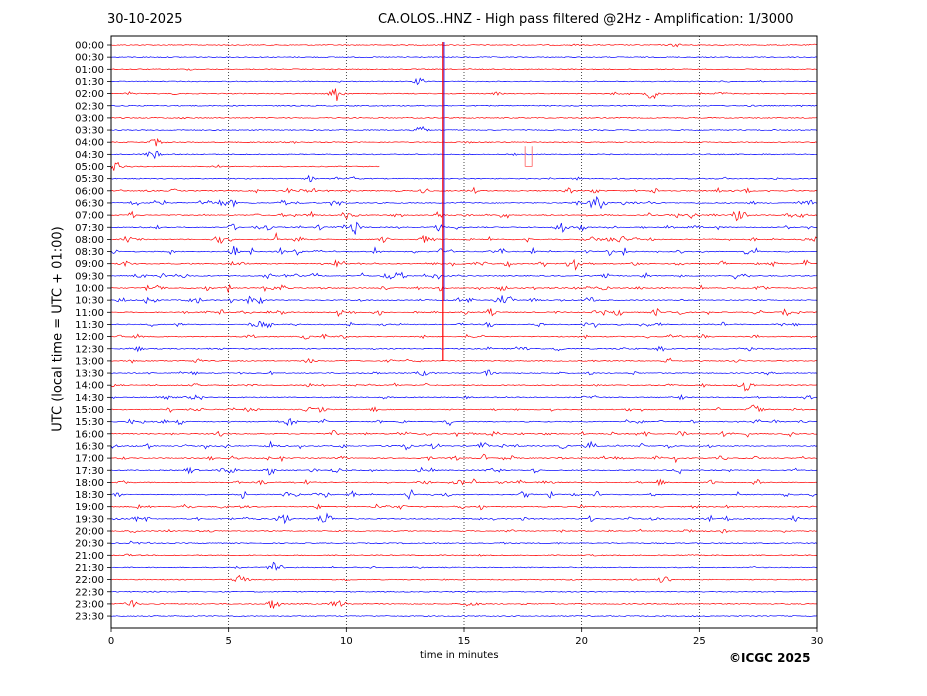 The width and height of the screenshot is (927, 696). Describe the element at coordinates (89, 483) in the screenshot. I see `y-tick-label: 18:00` at that location.